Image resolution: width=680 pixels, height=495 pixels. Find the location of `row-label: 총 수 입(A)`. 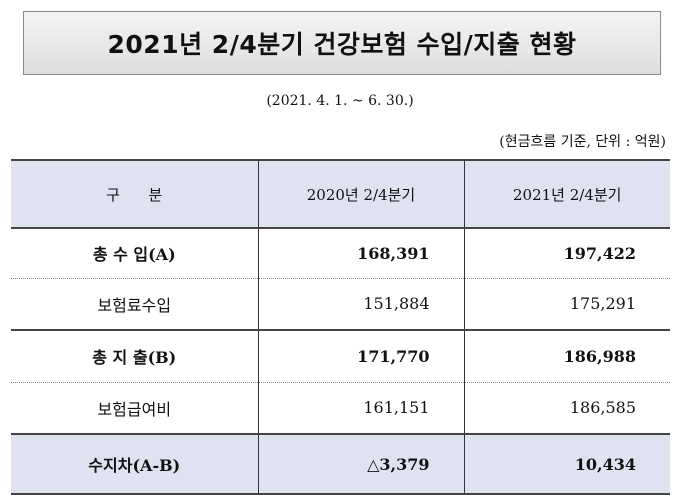

row-label: 총 수 입(A) is located at coordinates (135, 253).